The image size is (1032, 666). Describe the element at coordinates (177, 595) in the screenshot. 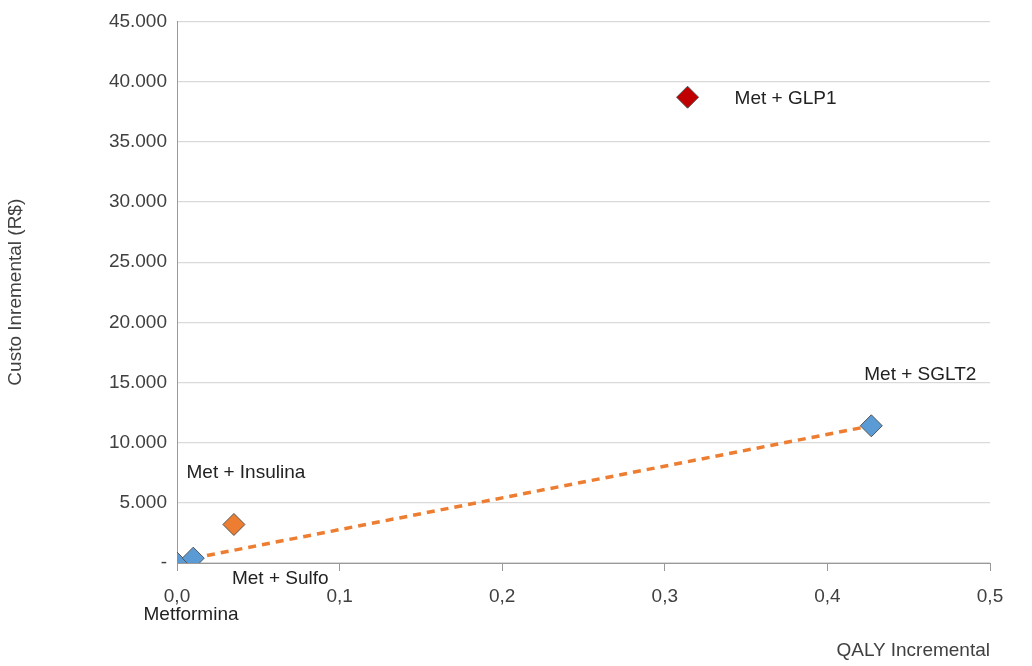

I see `x-tick-label: 0,0` at that location.